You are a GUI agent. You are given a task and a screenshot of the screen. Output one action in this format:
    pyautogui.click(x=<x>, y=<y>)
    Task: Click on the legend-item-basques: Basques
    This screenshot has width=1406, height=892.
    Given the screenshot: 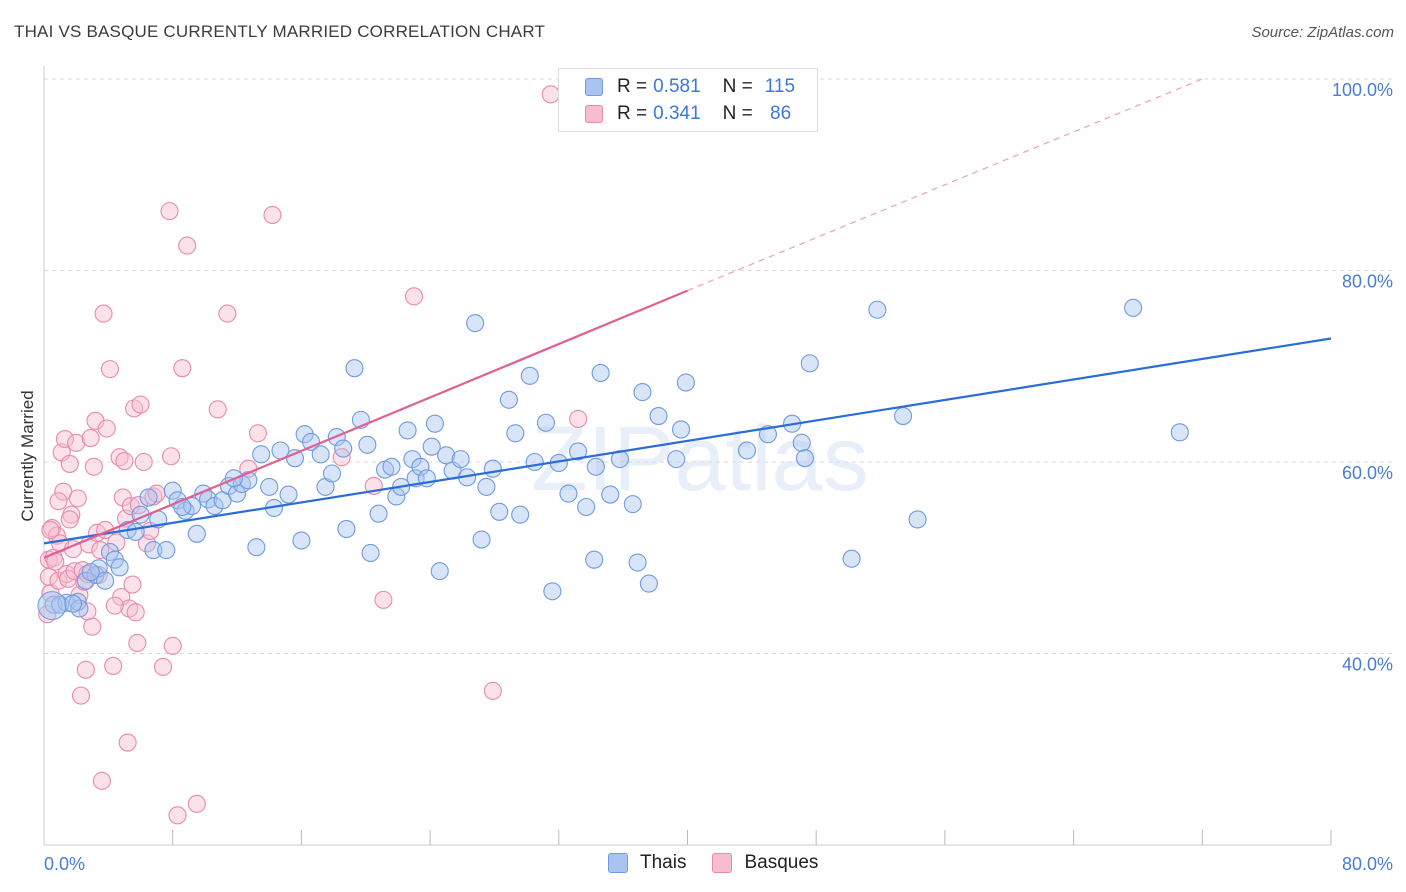 What is the action you would take?
    pyautogui.click(x=765, y=863)
    